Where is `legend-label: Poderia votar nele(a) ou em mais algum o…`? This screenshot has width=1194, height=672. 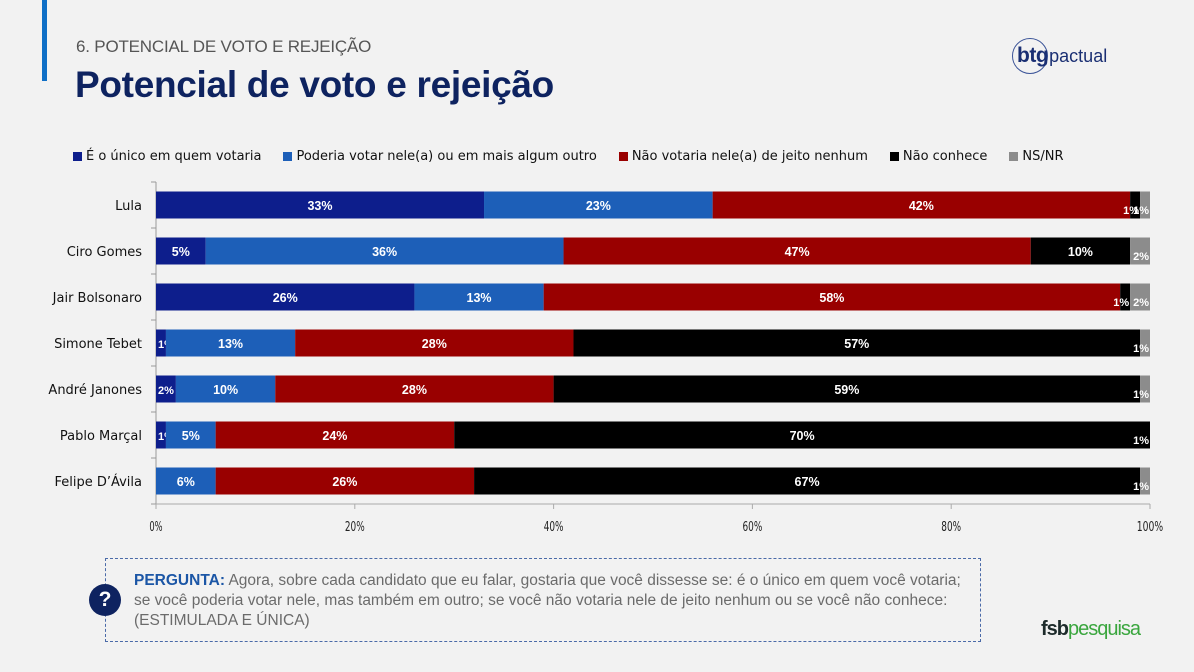 legend-label: Poderia votar nele(a) ou em mais algum o… is located at coordinates (446, 156).